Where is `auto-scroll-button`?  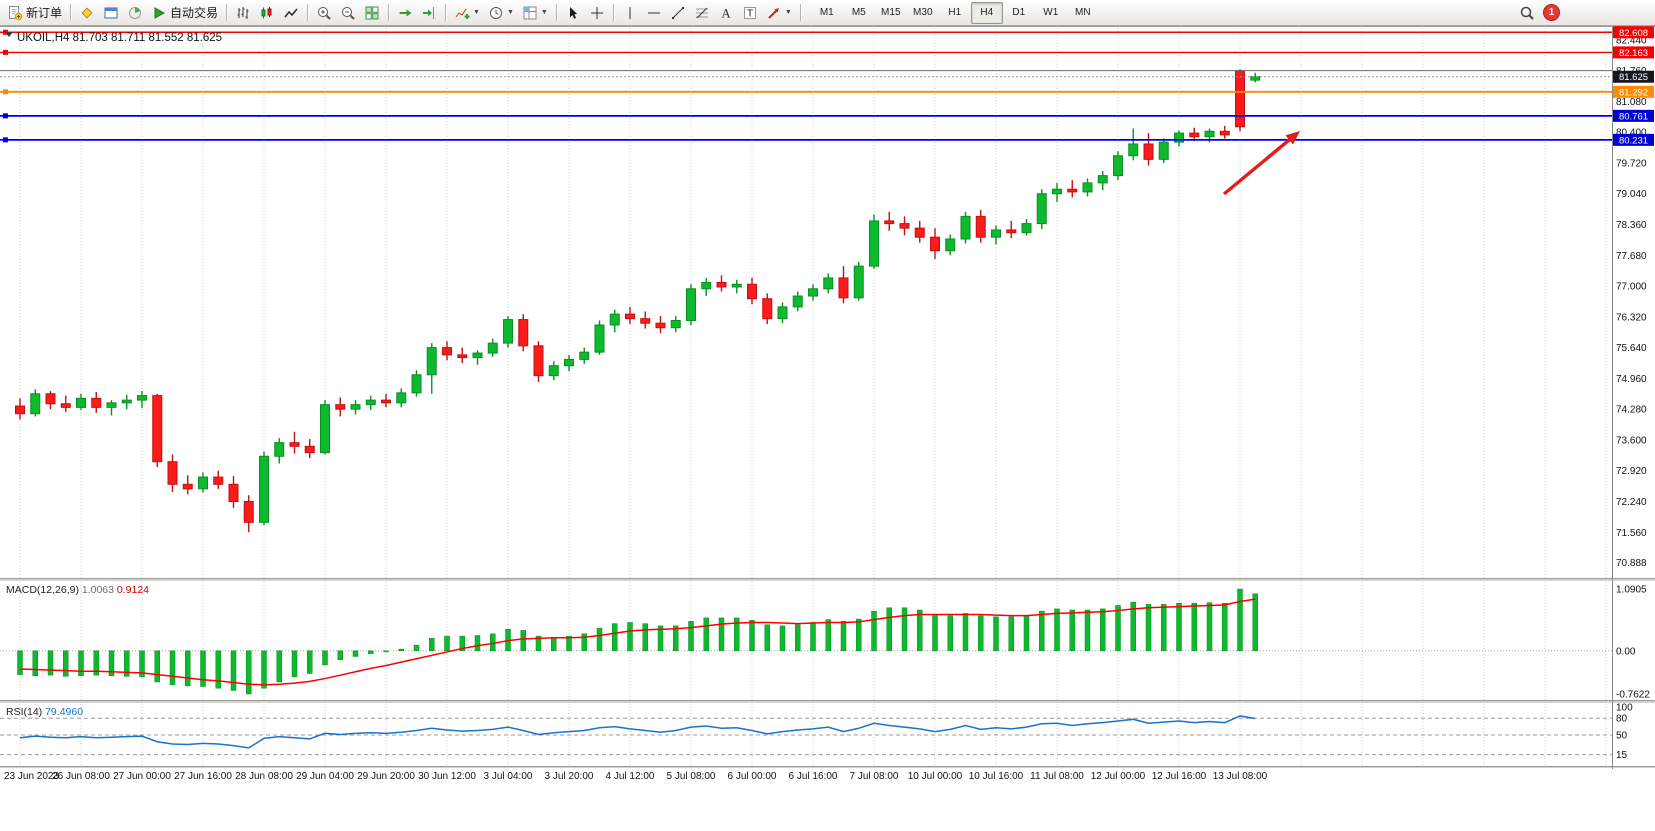
auto-scroll-button is located at coordinates (405, 13).